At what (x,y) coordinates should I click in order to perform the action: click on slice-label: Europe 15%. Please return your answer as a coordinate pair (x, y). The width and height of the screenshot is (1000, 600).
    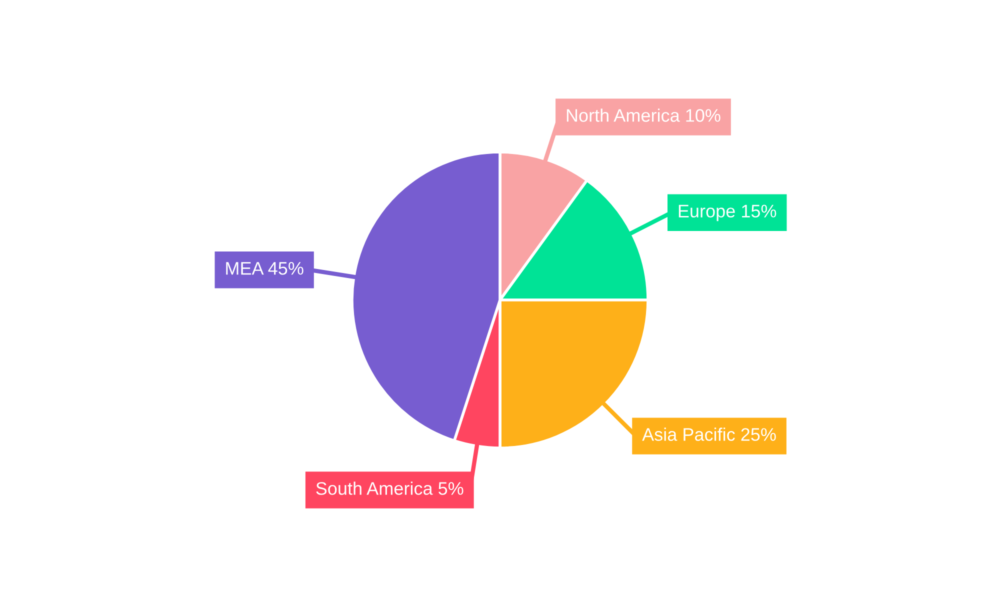
    Looking at the image, I should click on (727, 213).